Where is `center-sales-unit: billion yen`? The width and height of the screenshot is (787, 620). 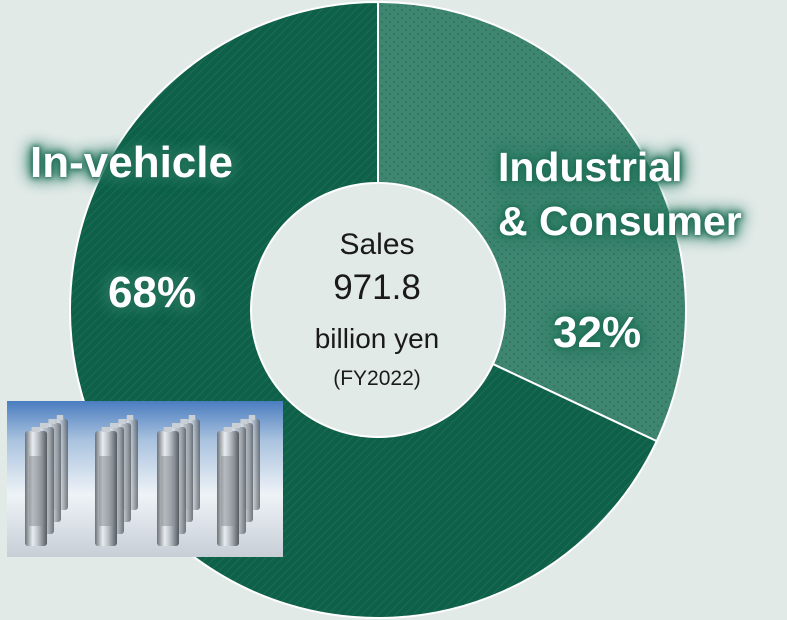 center-sales-unit: billion yen is located at coordinates (377, 338).